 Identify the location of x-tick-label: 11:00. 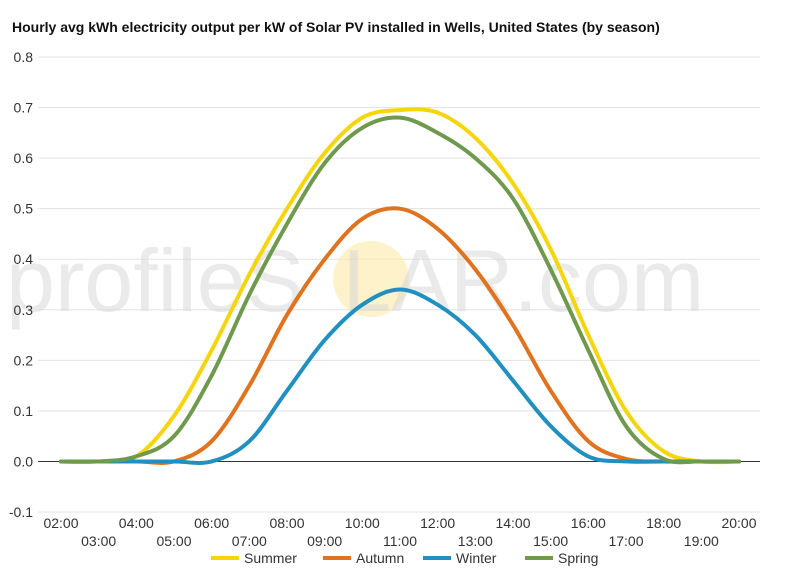
(400, 541).